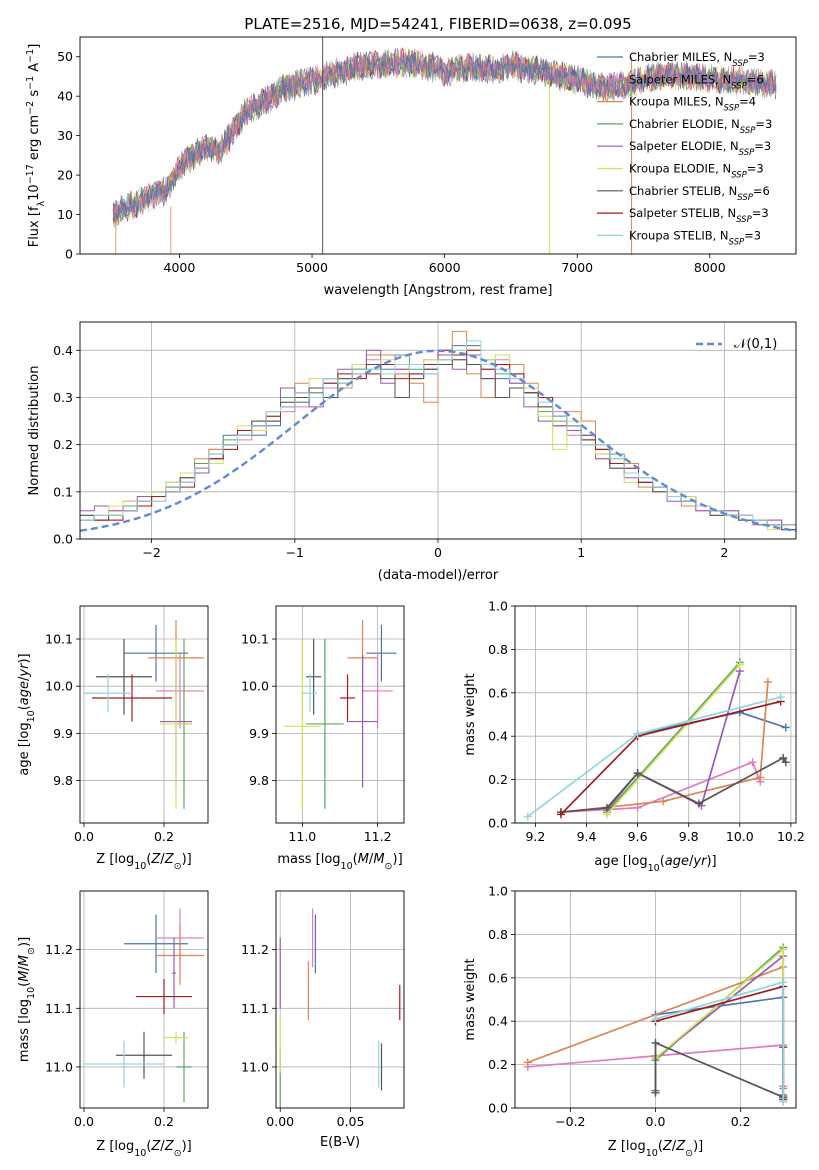 This screenshot has height=1170, width=819. I want to click on legend-entry: Chabrier ELODIE, NSSP=3, so click(700, 126).